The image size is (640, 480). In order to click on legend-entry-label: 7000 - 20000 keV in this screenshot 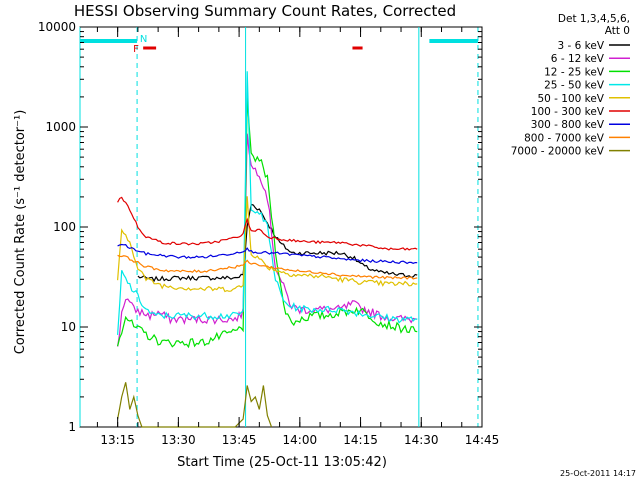, I will do `click(558, 152)`.